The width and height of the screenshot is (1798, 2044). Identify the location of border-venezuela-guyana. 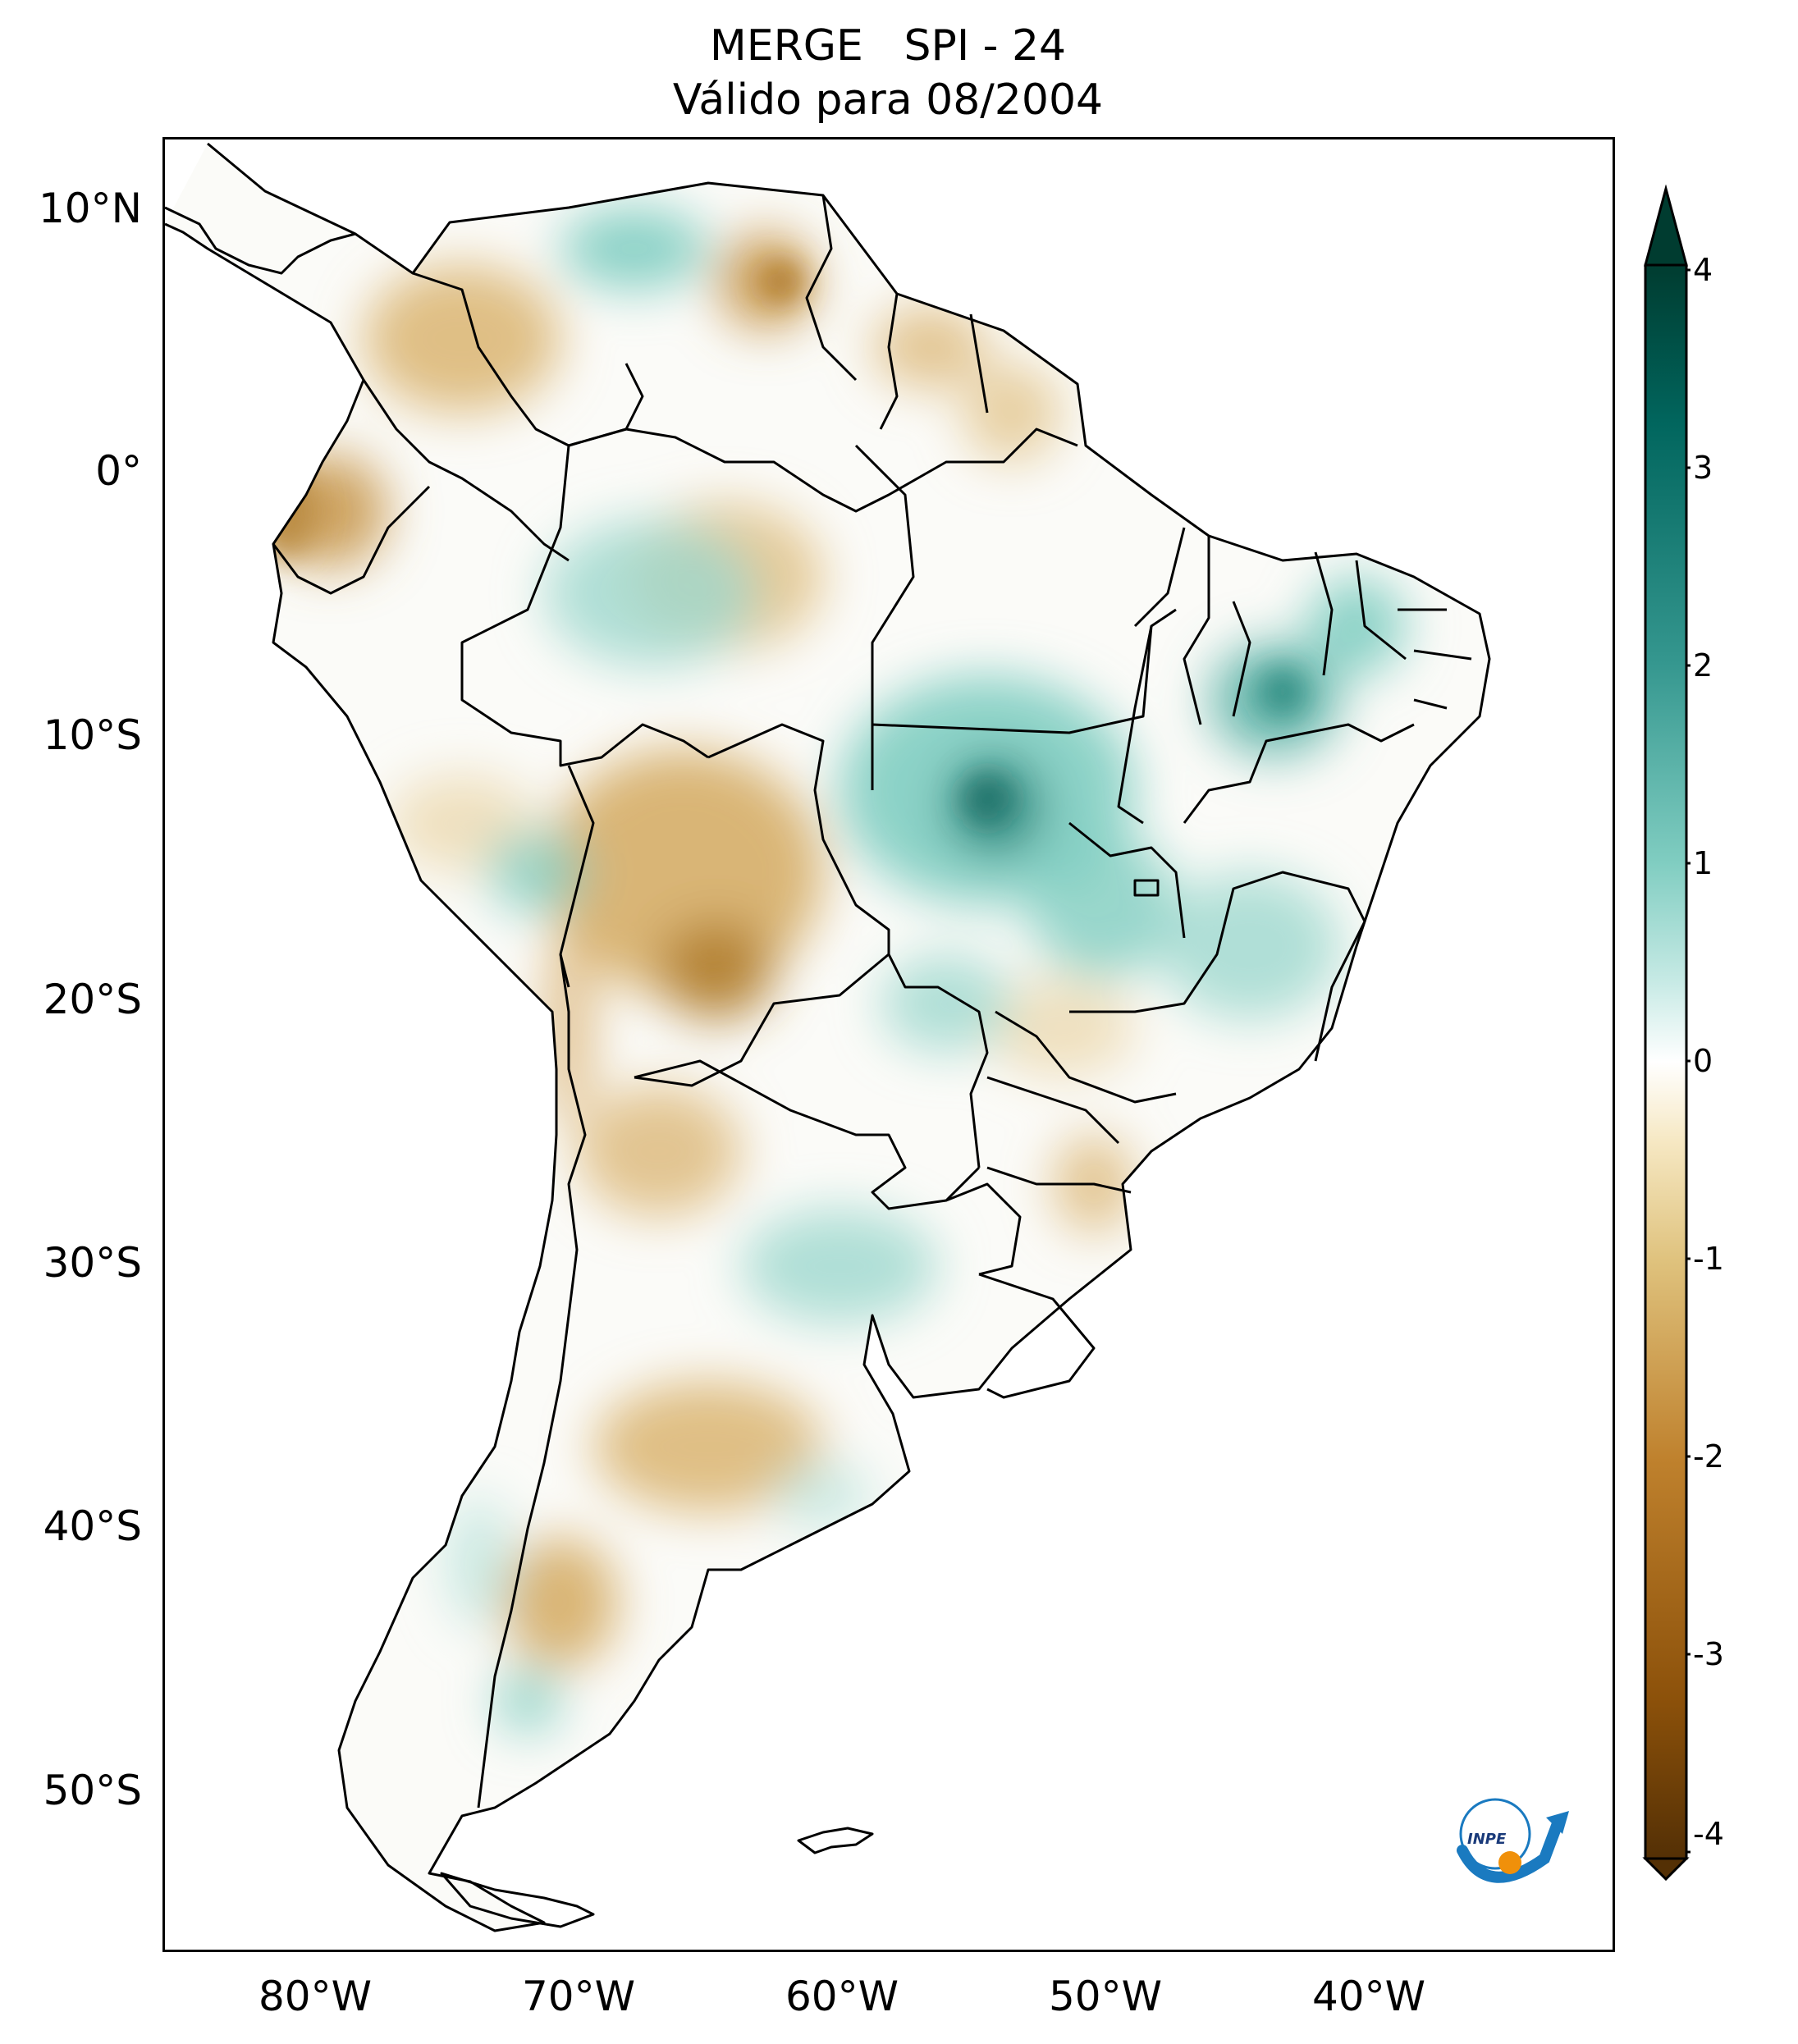
(831, 288).